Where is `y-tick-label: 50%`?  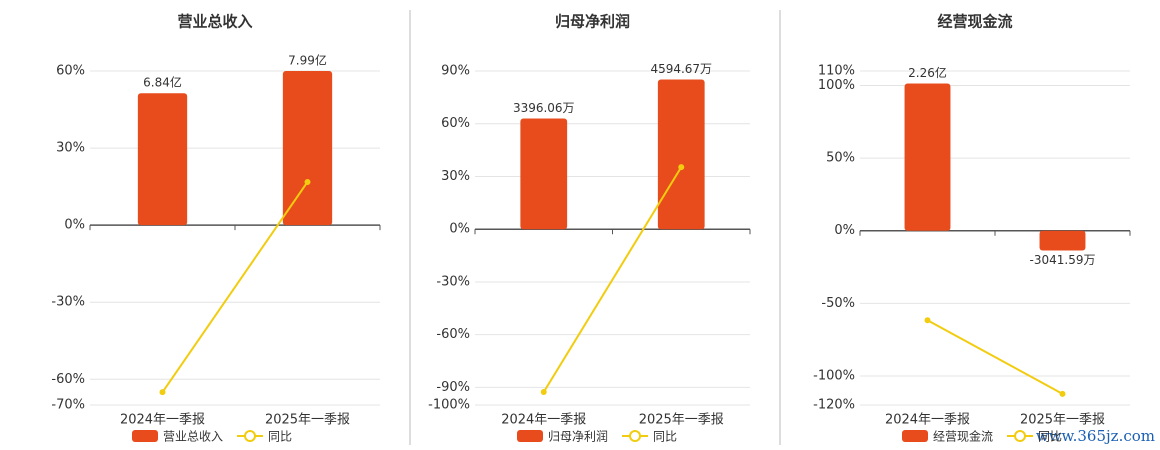
y-tick-label: 50% is located at coordinates (840, 158).